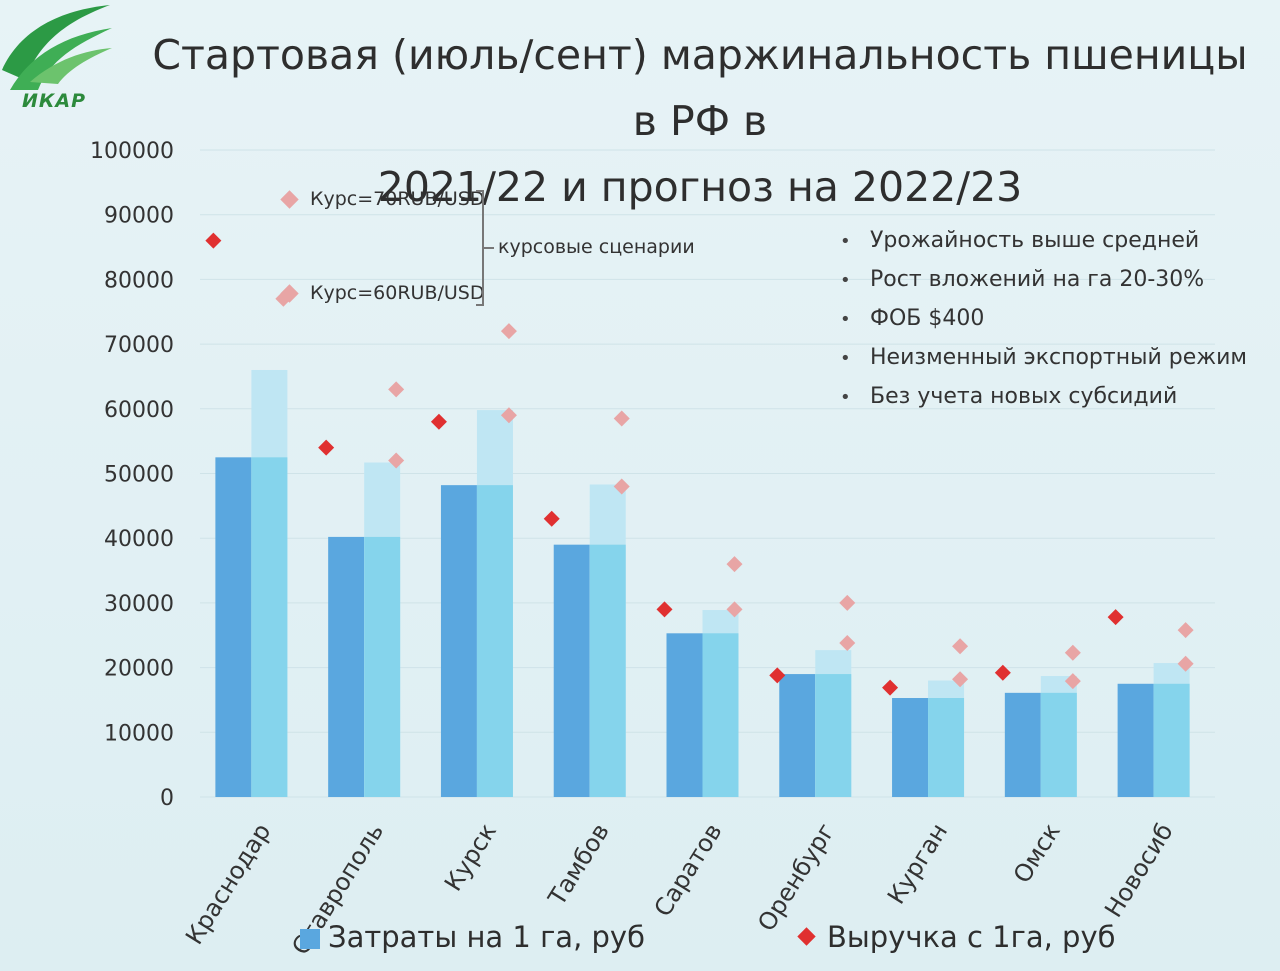 The height and width of the screenshot is (971, 1280). I want to click on ikar-logo-icon, so click(57, 47).